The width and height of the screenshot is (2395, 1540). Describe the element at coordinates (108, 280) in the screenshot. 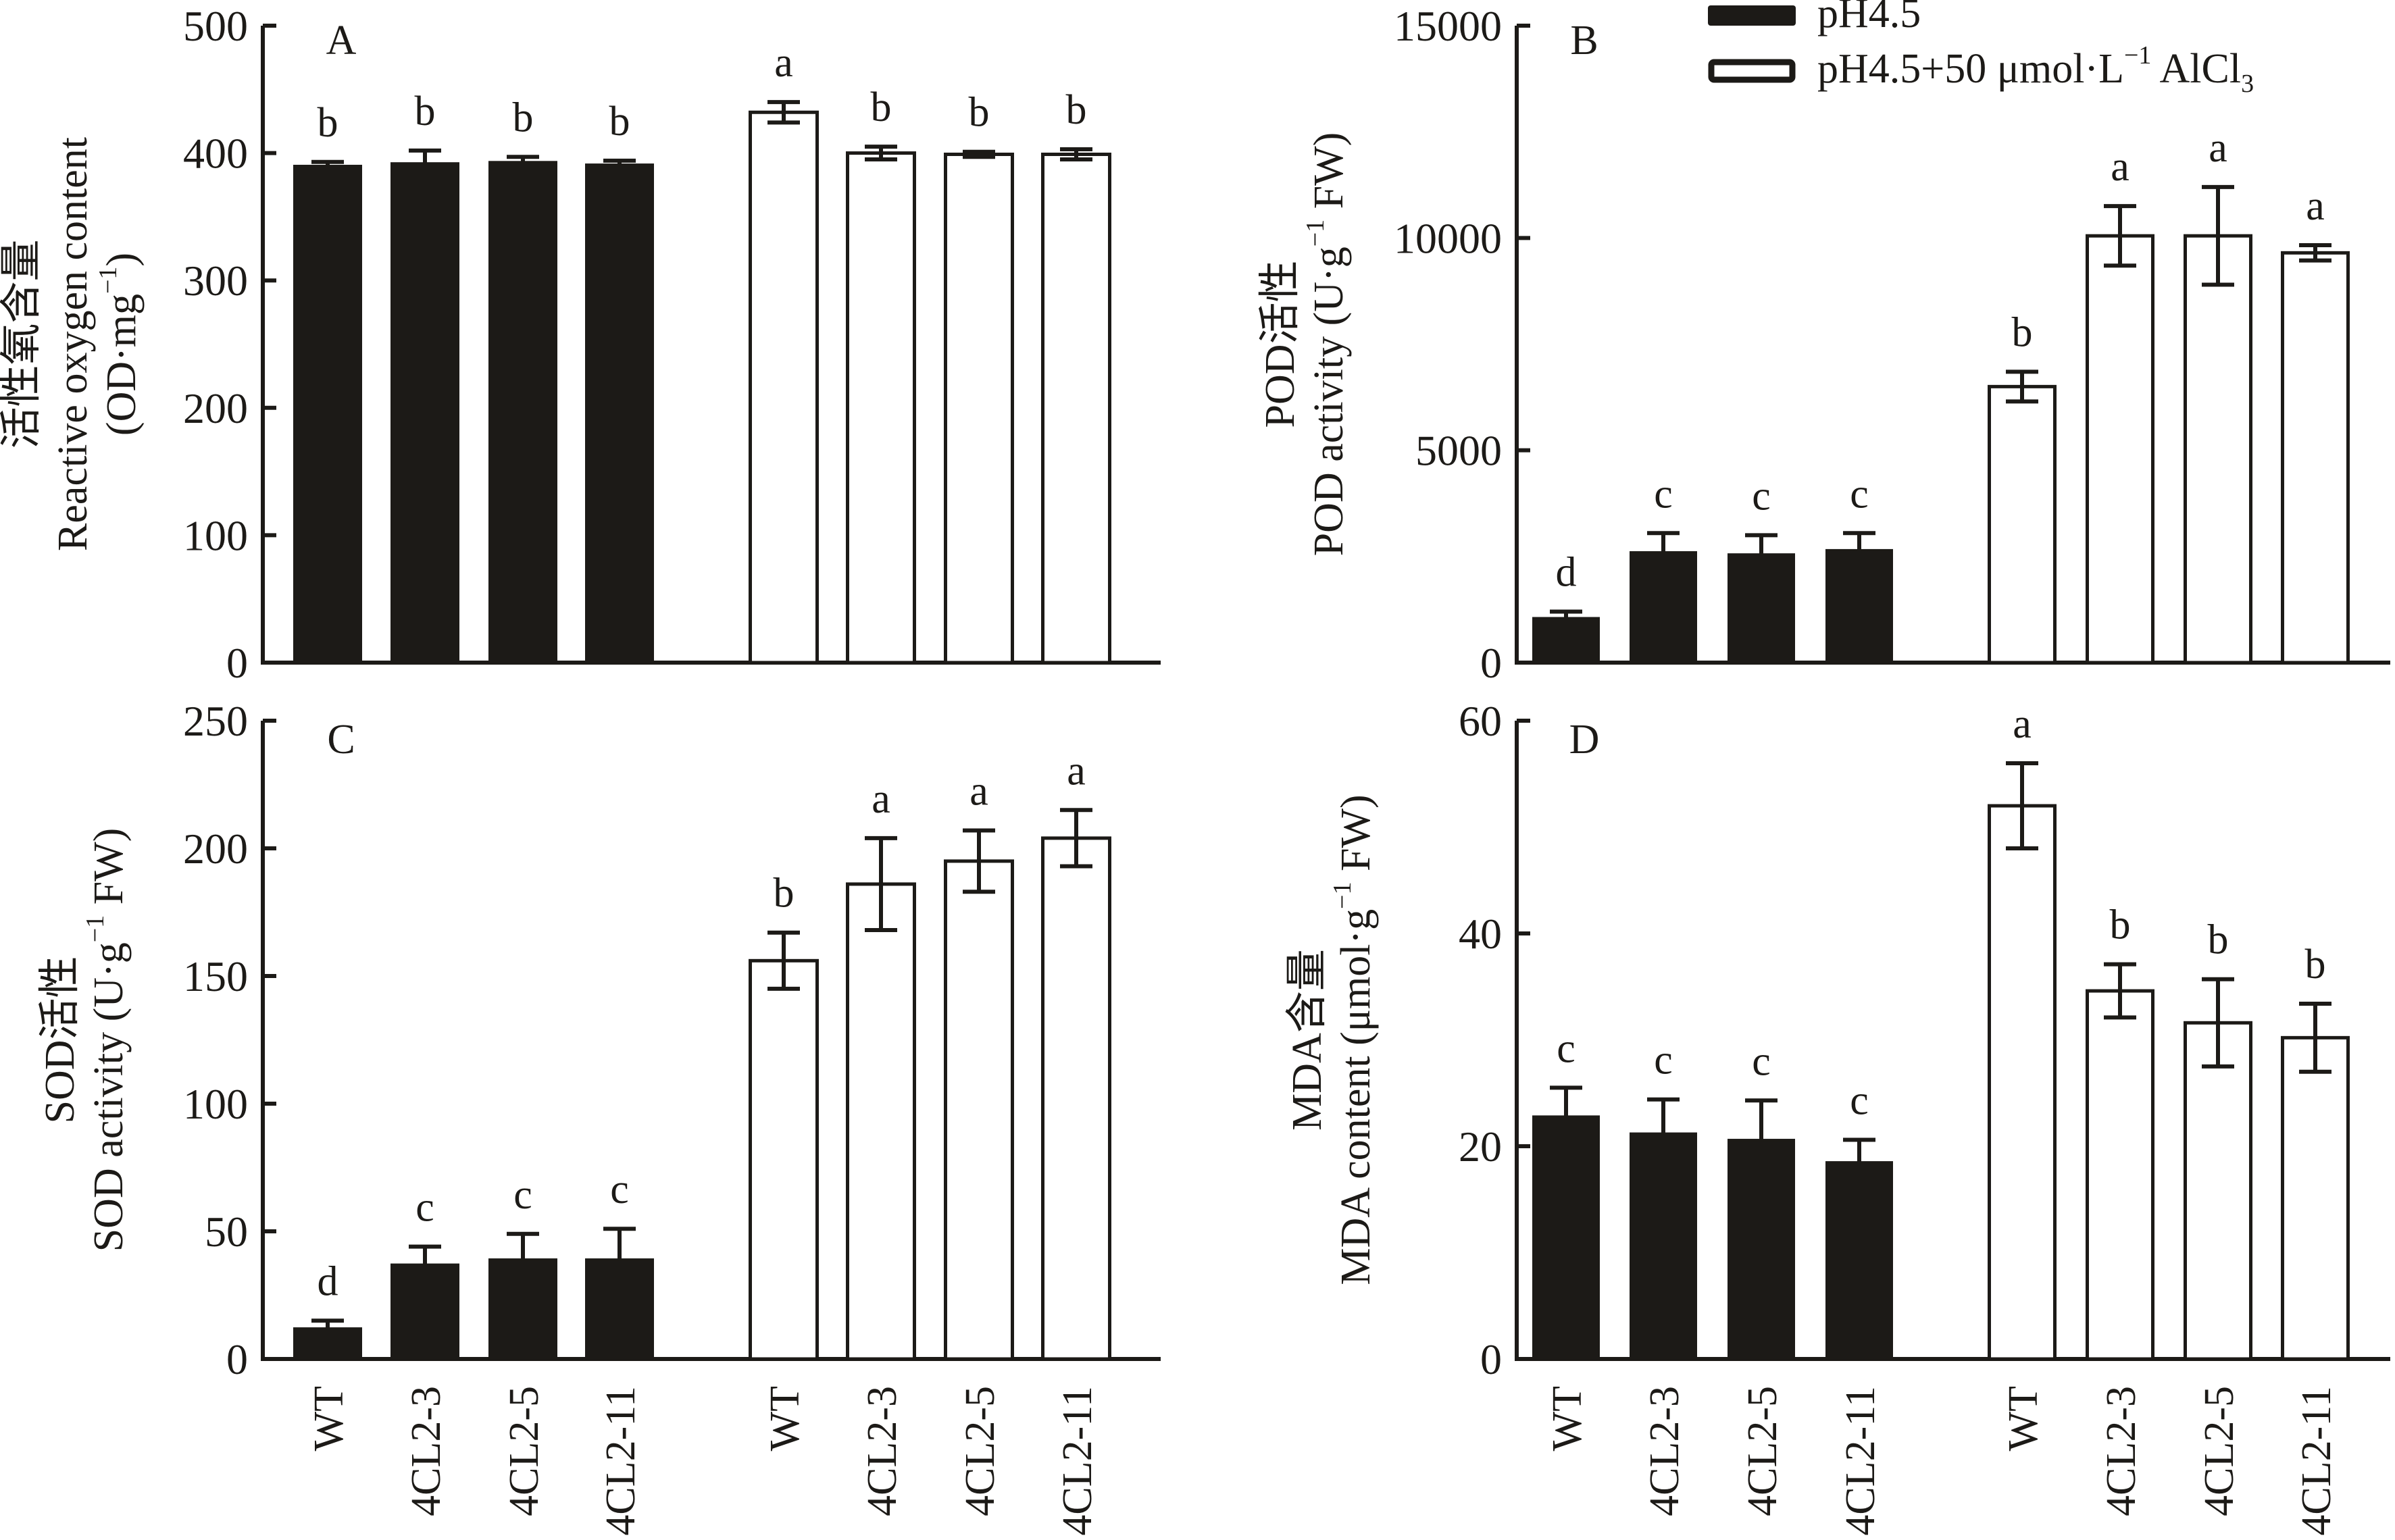

I see `y-axis-label-unit-sup: −1` at that location.